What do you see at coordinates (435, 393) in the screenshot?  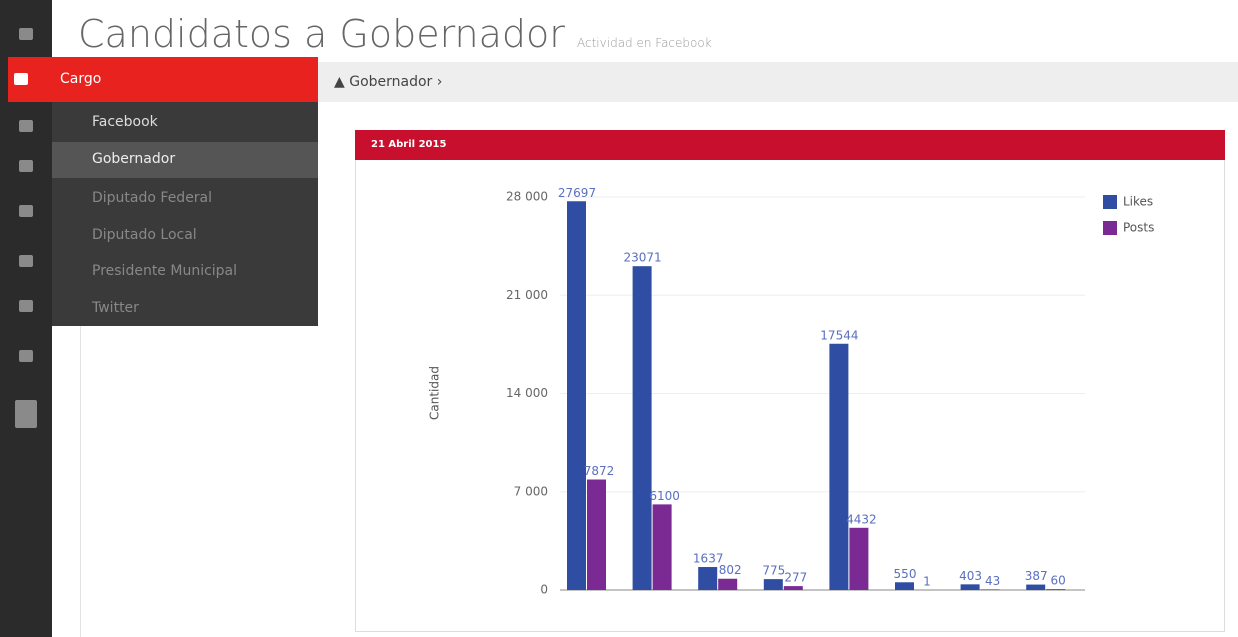 I see `y-axis-label: Cantidad` at bounding box center [435, 393].